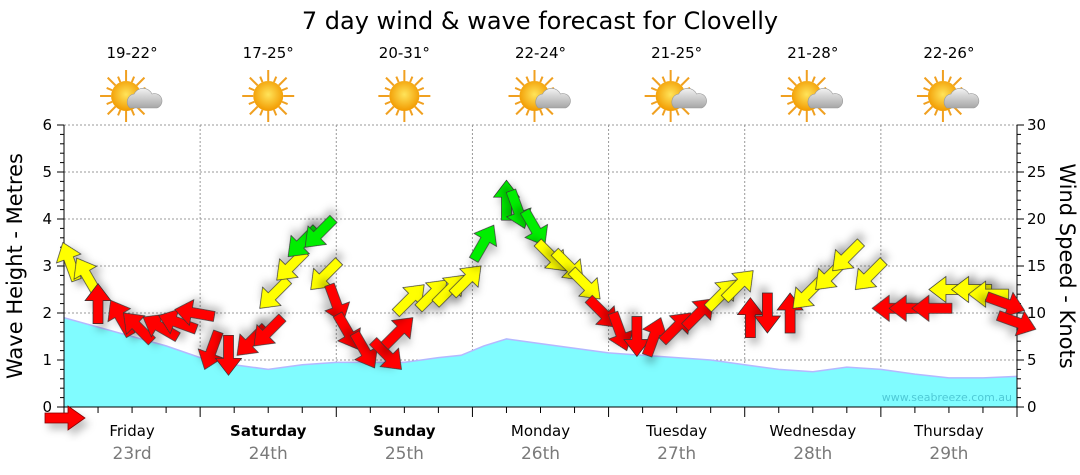 The width and height of the screenshot is (1080, 475). What do you see at coordinates (404, 431) in the screenshot?
I see `day-label: Sunday` at bounding box center [404, 431].